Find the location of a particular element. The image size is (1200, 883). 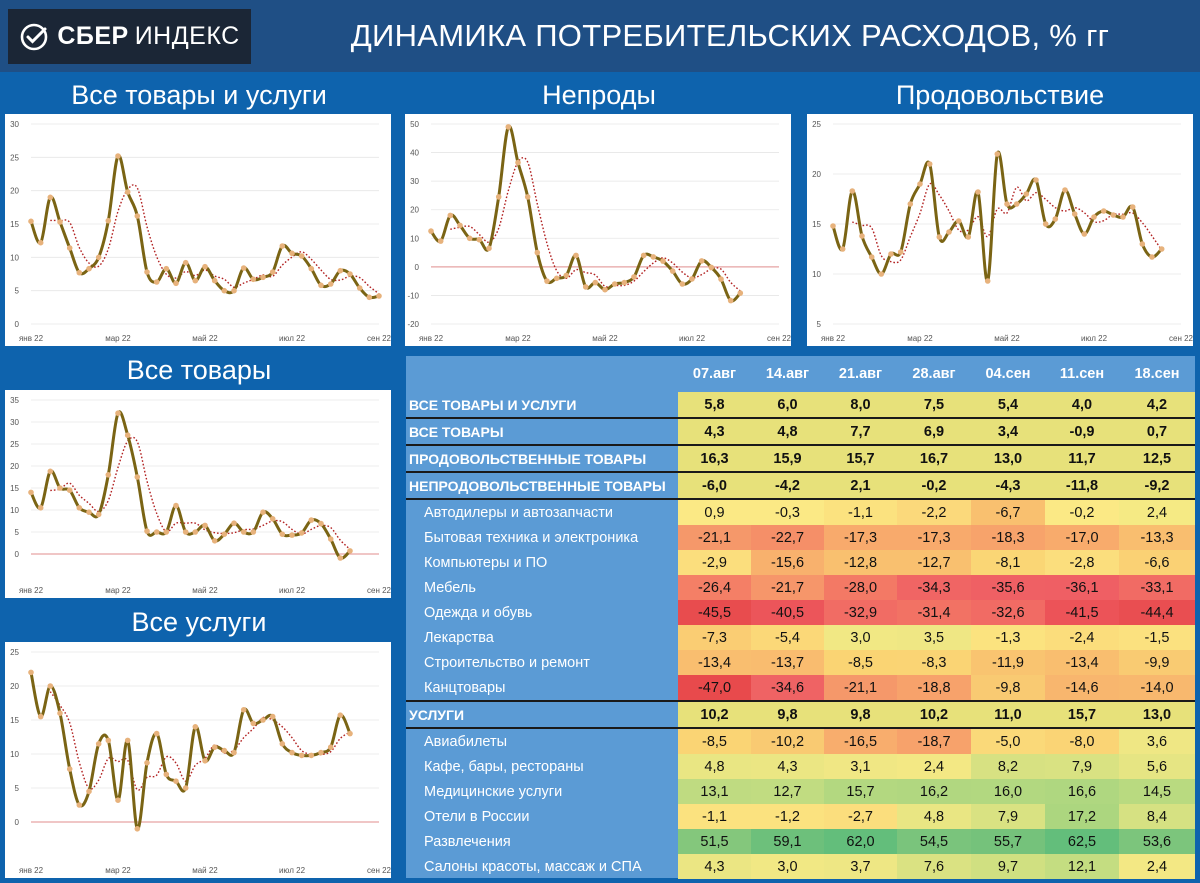

trend-line is located at coordinates (1007, 223).